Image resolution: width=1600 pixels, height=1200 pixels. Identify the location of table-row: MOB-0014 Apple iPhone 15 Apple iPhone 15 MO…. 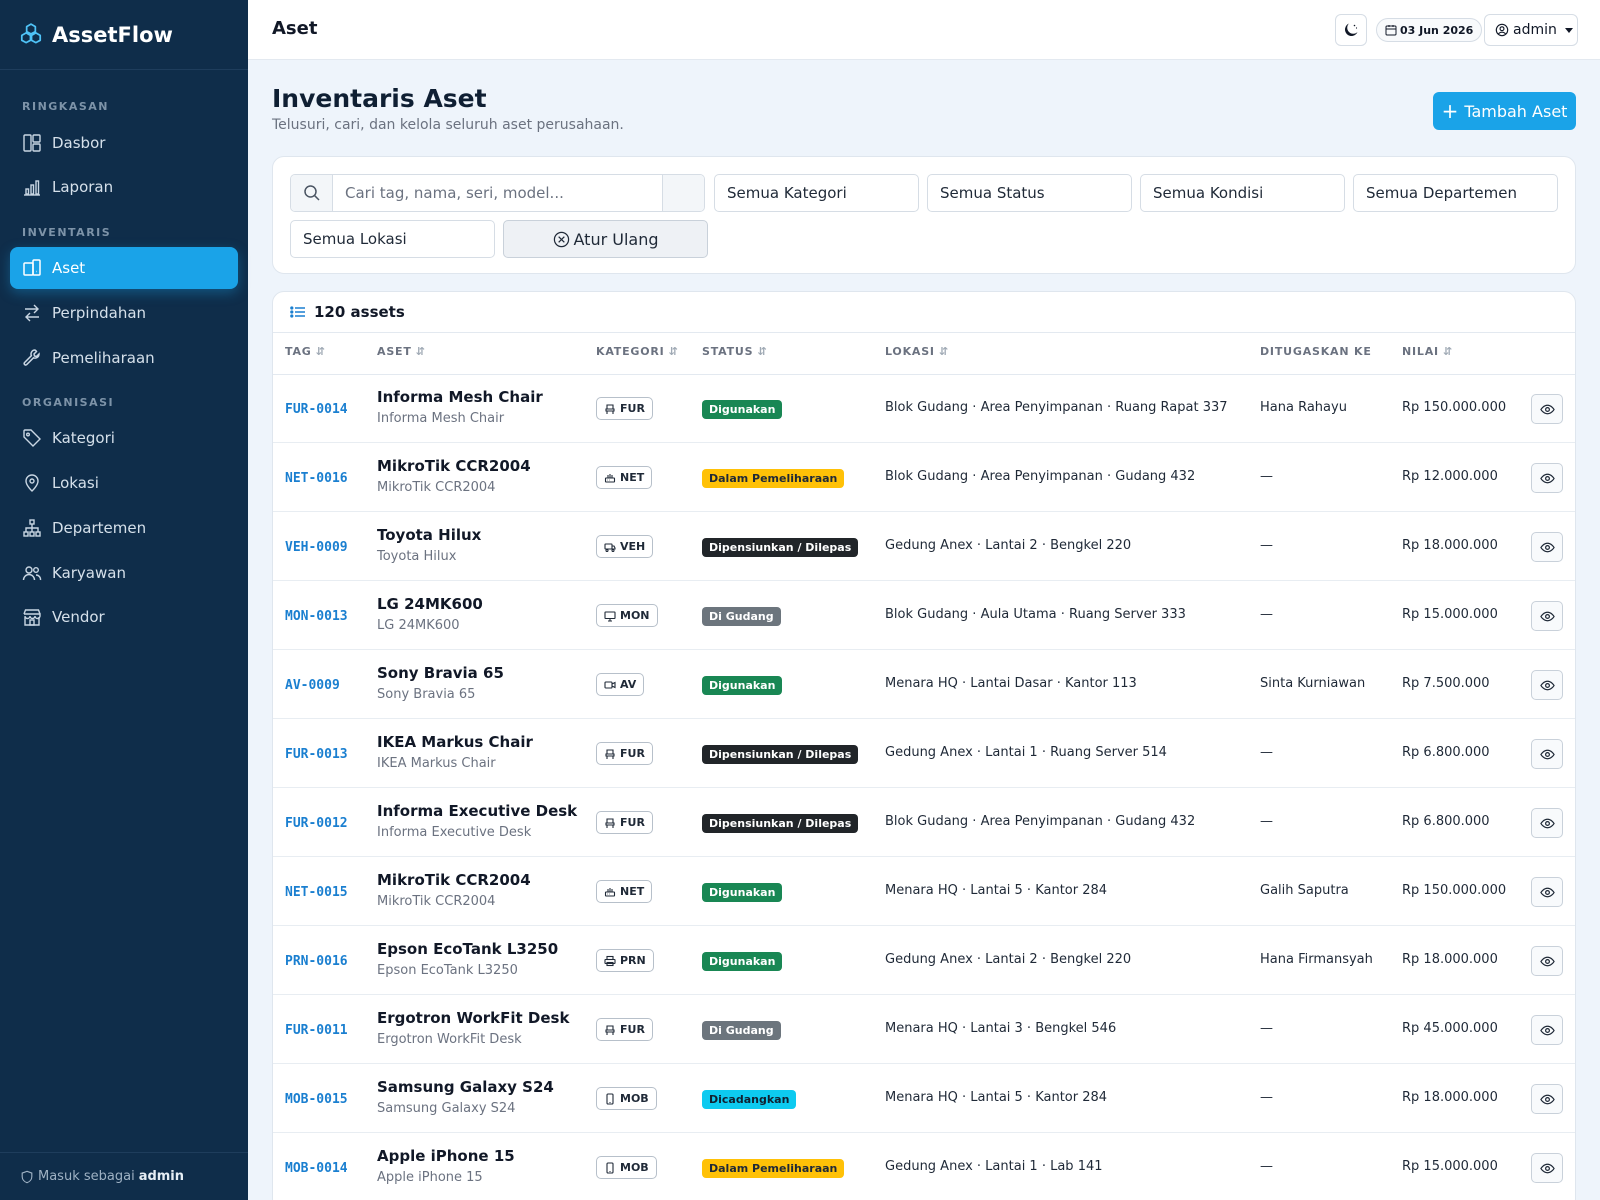
(924, 1167).